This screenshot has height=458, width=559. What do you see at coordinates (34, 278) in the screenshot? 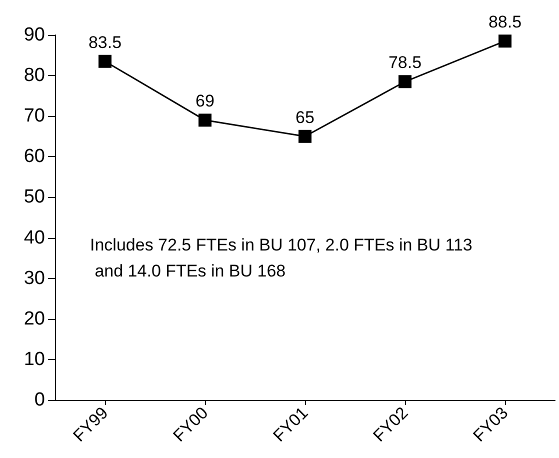
I see `y-tick-label: 30` at bounding box center [34, 278].